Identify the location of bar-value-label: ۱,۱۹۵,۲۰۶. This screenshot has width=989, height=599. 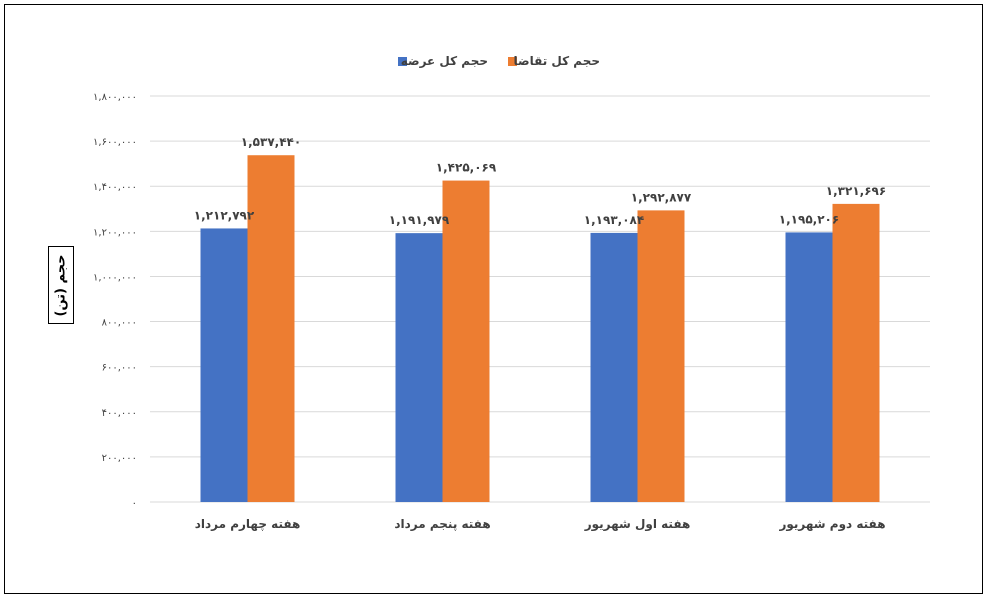
(809, 219).